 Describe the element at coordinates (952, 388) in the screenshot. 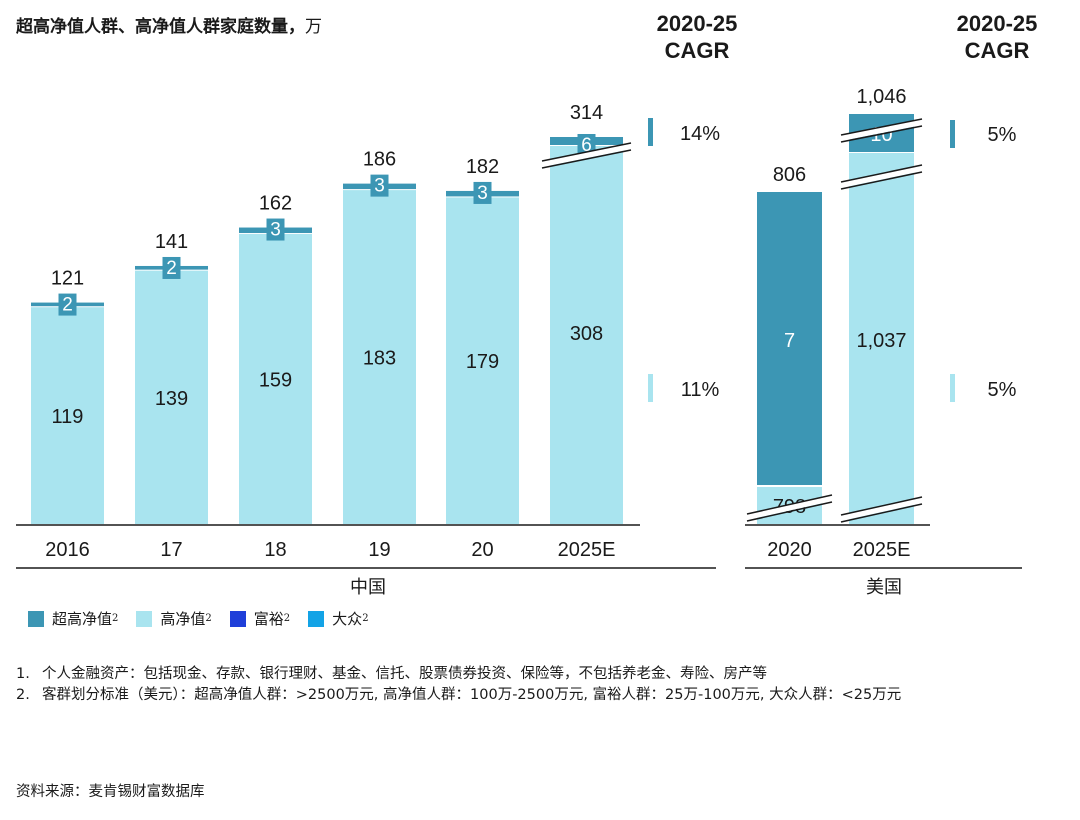

I see `cagr-marker-hnw-us` at that location.